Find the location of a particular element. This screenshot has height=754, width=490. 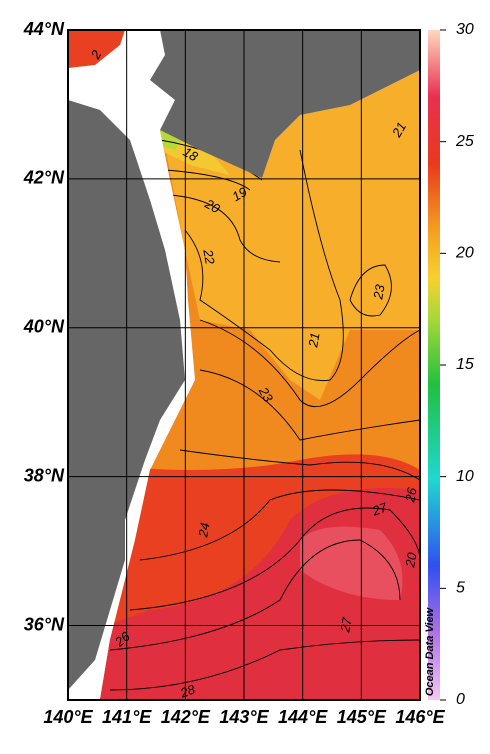

colorbar-label: 10 is located at coordinates (465, 476).